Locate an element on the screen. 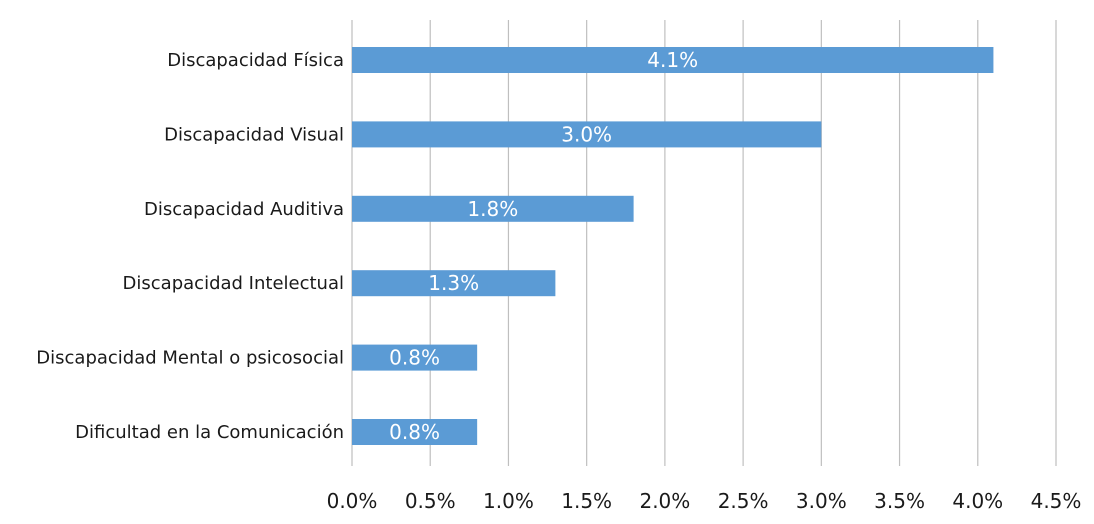  x-tick-label: 4.5% is located at coordinates (1056, 501).